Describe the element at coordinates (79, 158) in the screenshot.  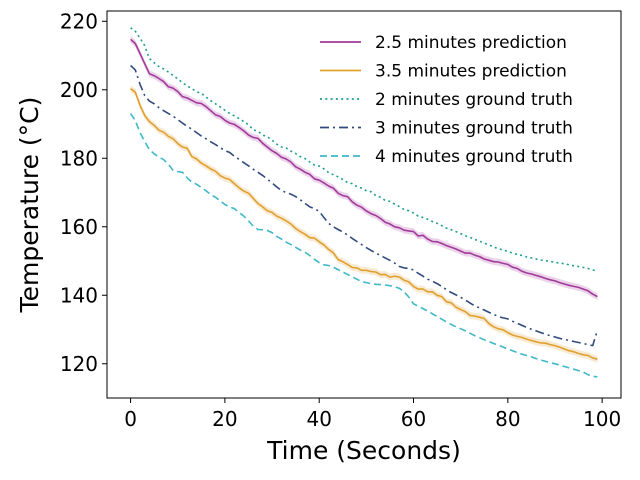
I see `y-tick-label: 180` at that location.